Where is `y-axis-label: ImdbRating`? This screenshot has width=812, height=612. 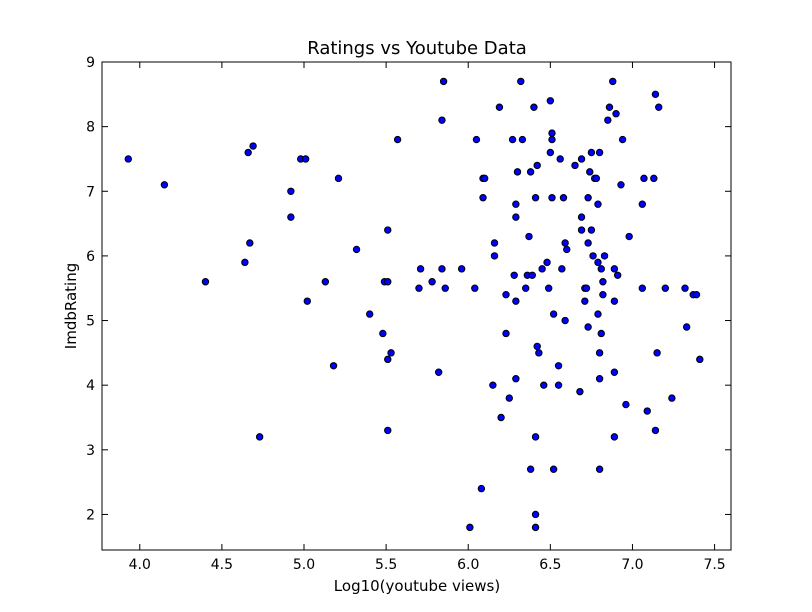 y-axis-label: ImdbRating is located at coordinates (71, 306).